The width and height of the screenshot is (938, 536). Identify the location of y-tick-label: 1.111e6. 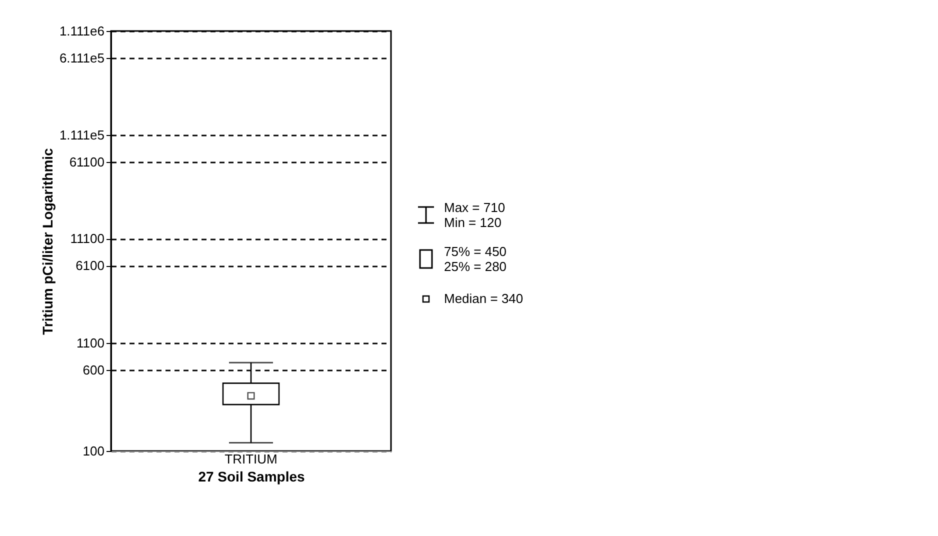
(81, 31).